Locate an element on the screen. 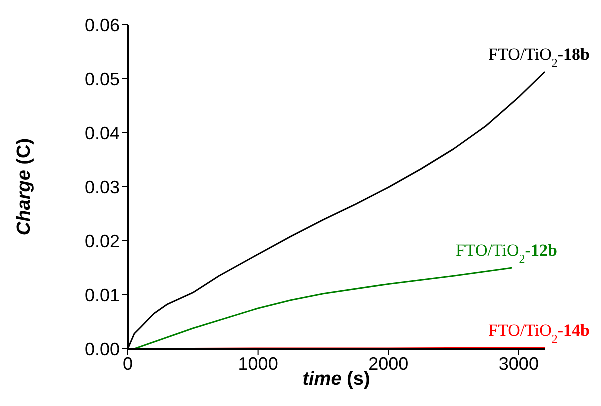 This screenshot has width=601, height=406. x-tick-label: 3000 is located at coordinates (518, 364).